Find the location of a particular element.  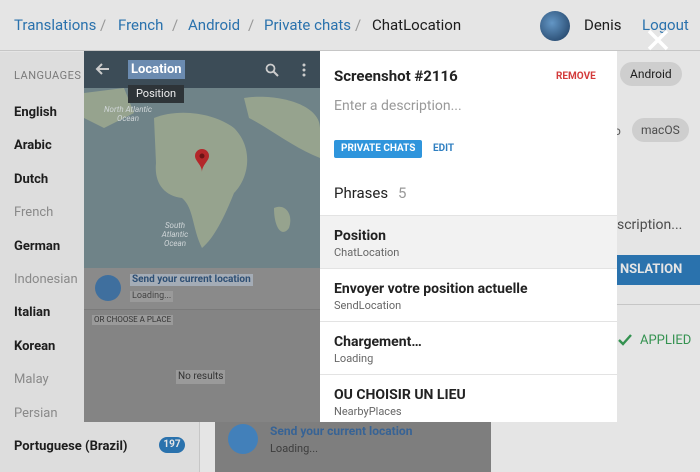

tag: PRIVATE CHATS is located at coordinates (378, 149).